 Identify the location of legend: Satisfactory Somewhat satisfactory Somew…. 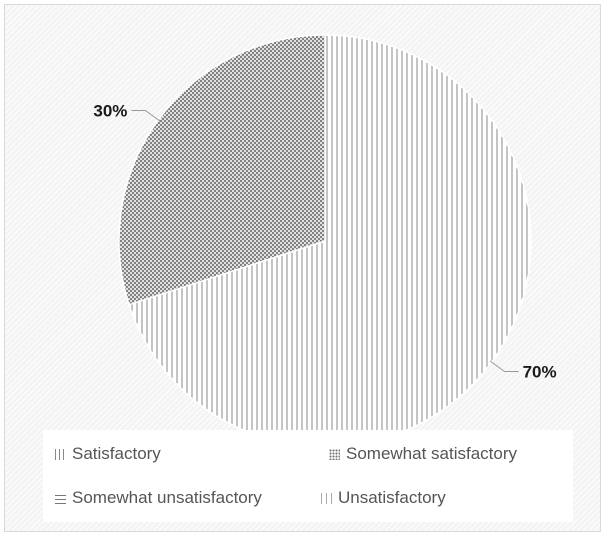
(308, 476).